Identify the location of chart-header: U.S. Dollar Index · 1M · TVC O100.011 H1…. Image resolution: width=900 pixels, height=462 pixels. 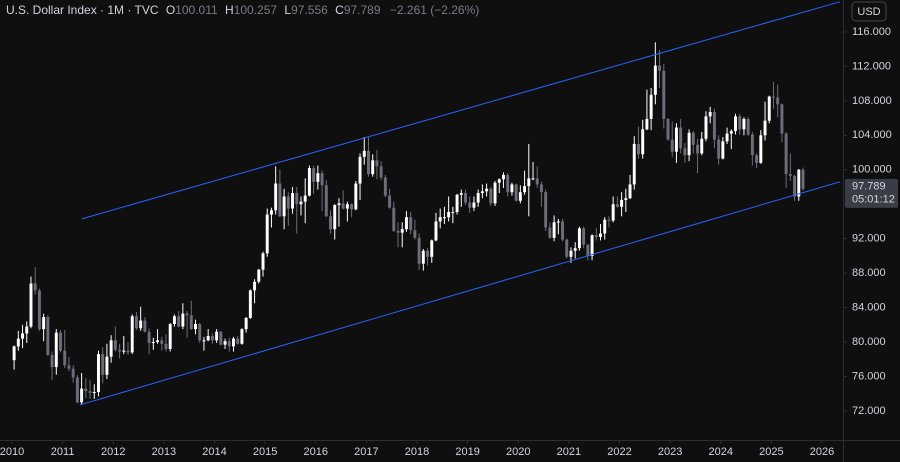
(242, 10).